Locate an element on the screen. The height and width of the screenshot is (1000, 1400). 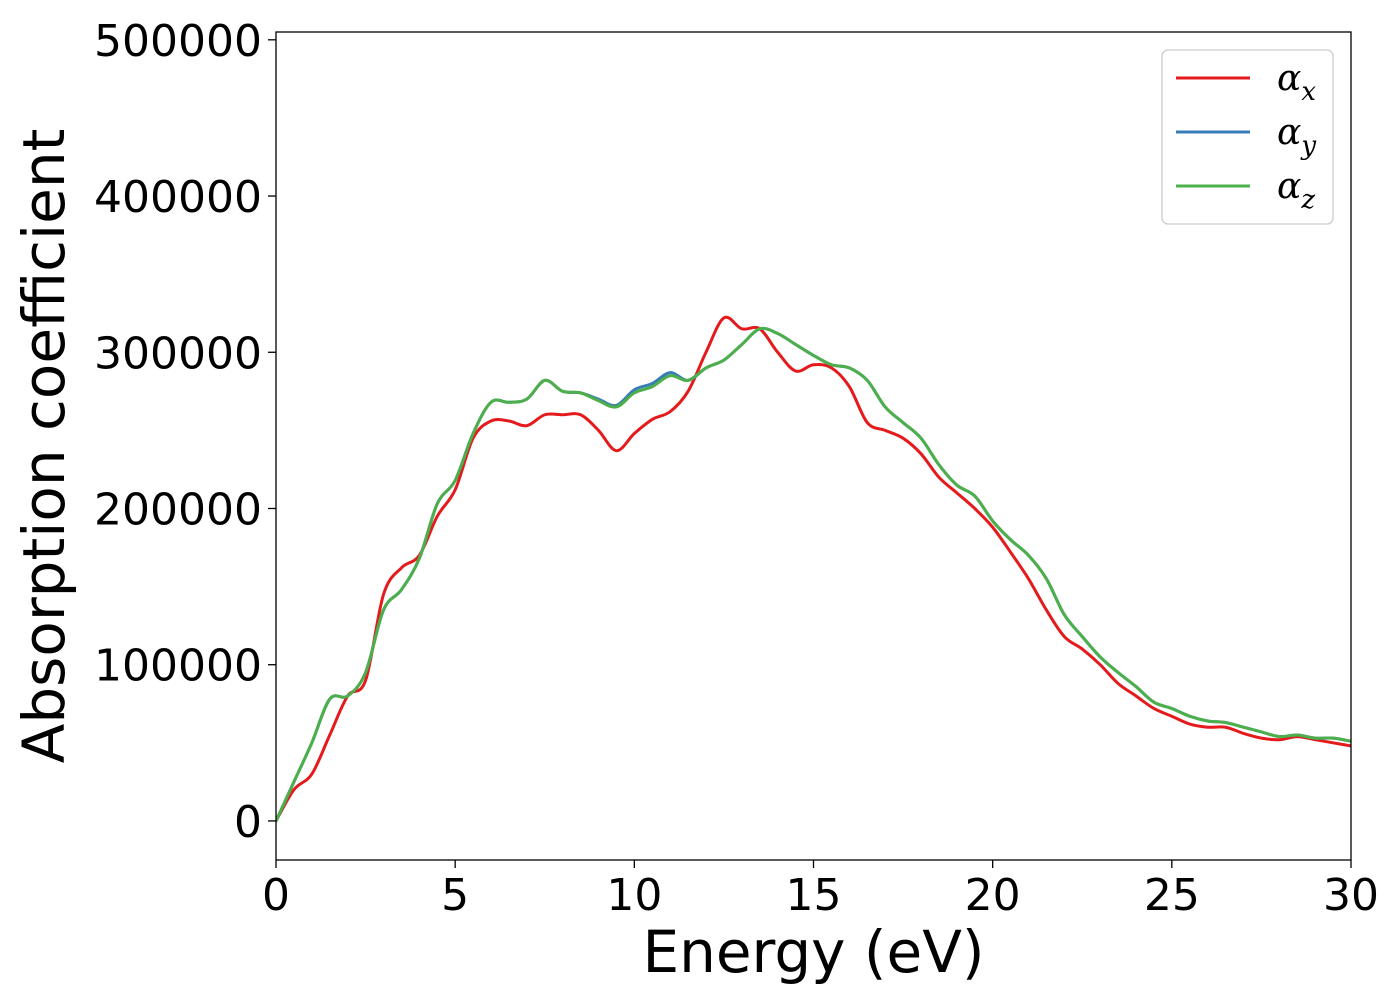
legend-label-z: αz is located at coordinates (1296, 190).